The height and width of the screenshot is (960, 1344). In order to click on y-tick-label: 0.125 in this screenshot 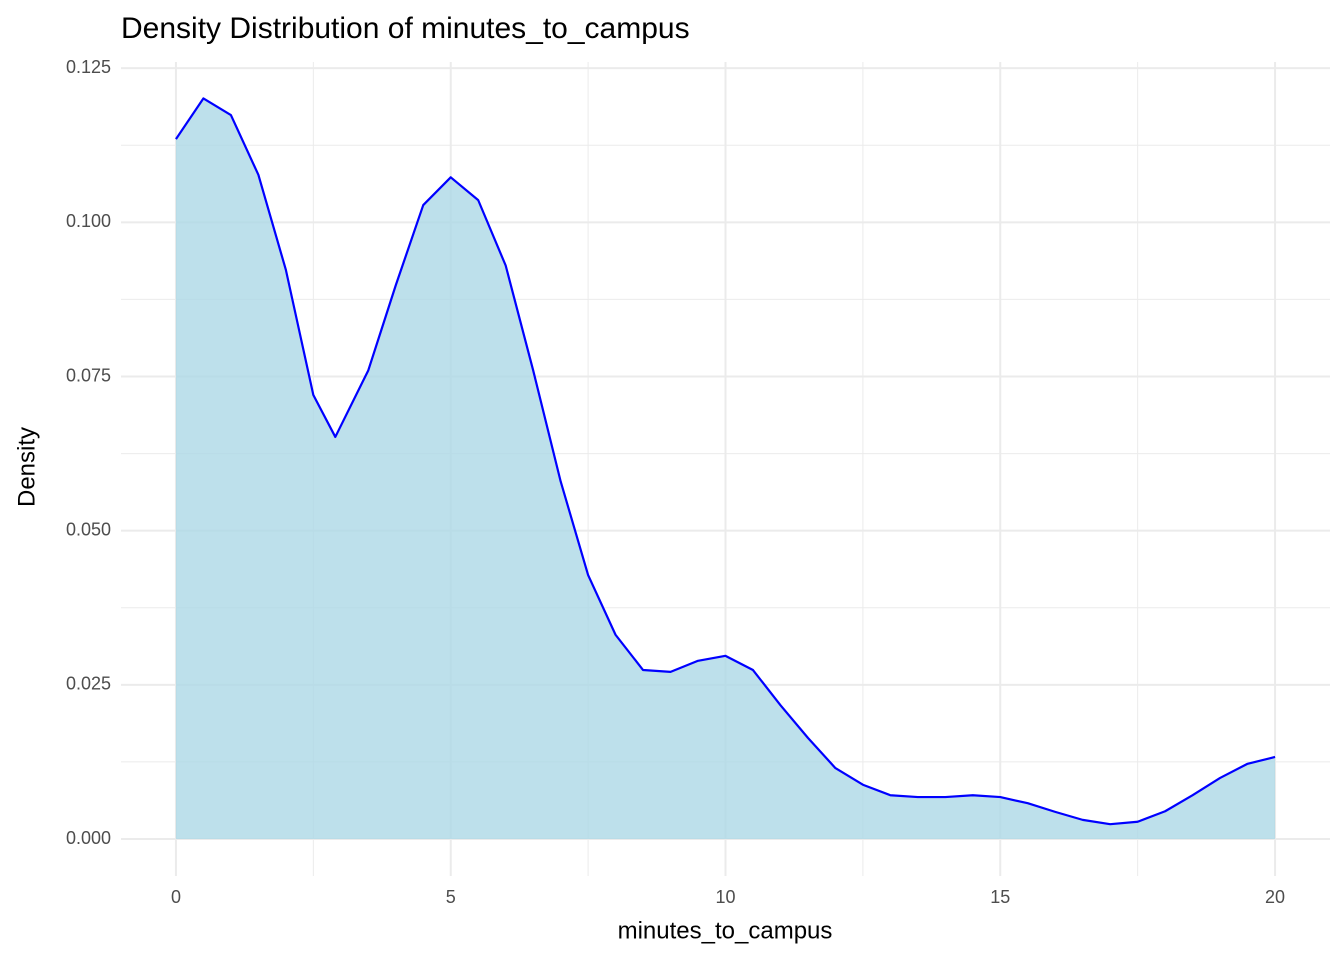, I will do `click(88, 67)`.